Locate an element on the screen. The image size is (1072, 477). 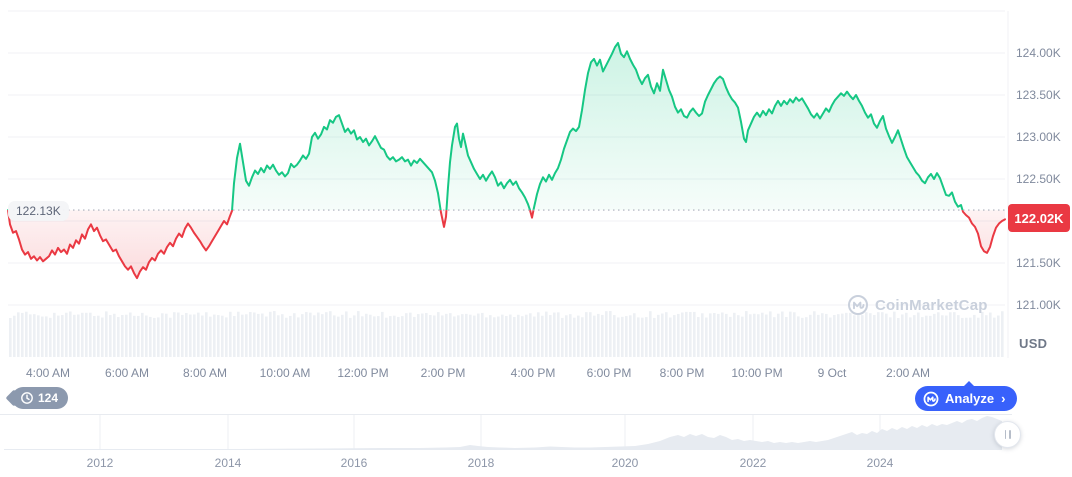
x-axis-tick-label: 6:00 AM is located at coordinates (127, 373).